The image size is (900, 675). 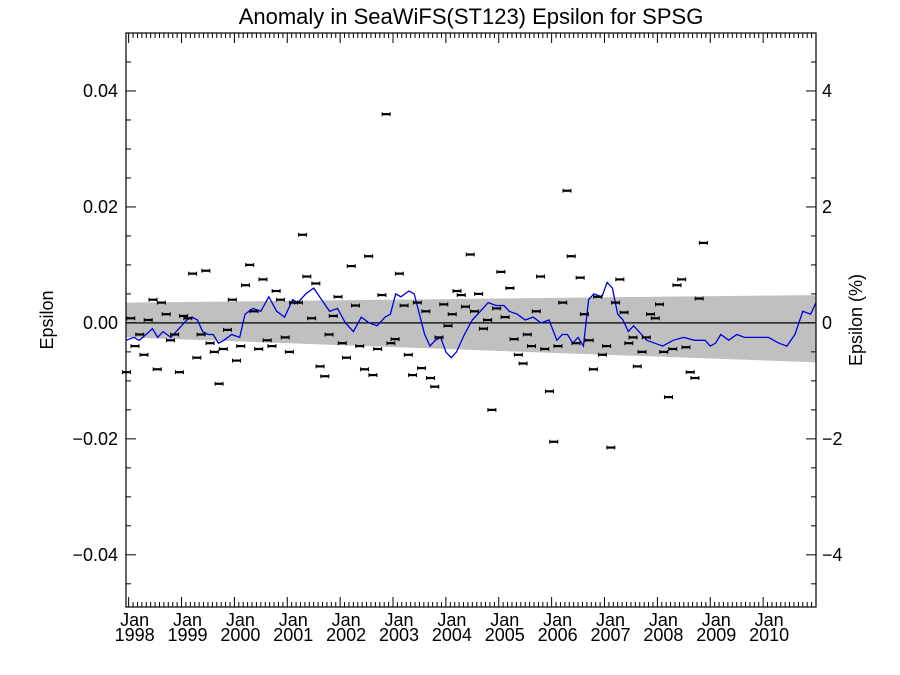 What do you see at coordinates (769, 635) in the screenshot?
I see `x-tick-label-year: 2010` at bounding box center [769, 635].